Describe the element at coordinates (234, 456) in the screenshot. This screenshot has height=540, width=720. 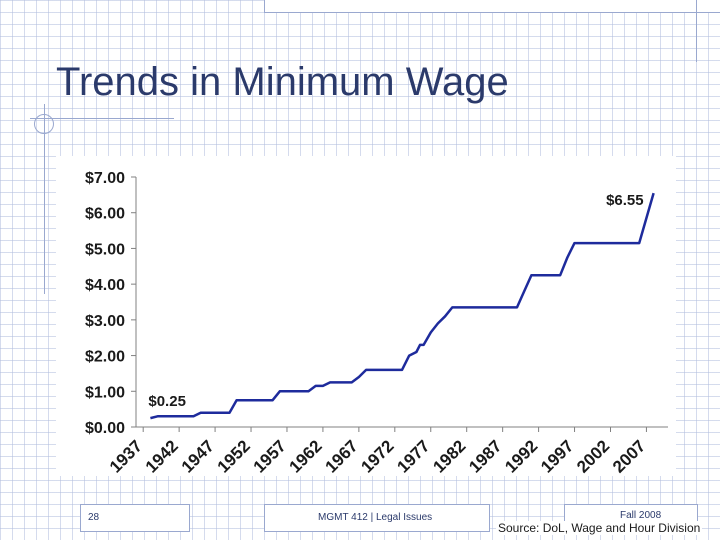
I see `x-tick-label: 1952` at that location.